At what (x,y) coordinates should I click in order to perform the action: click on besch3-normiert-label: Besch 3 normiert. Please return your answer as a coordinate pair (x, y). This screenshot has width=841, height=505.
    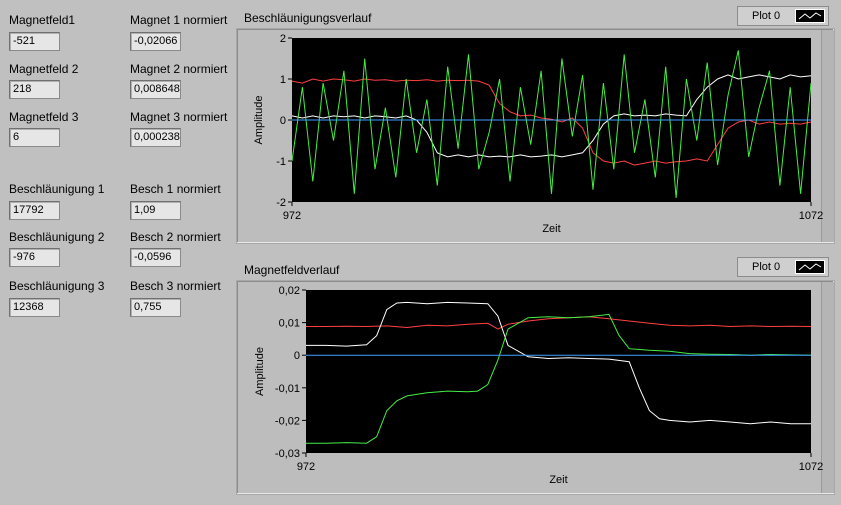
    Looking at the image, I should click on (175, 286).